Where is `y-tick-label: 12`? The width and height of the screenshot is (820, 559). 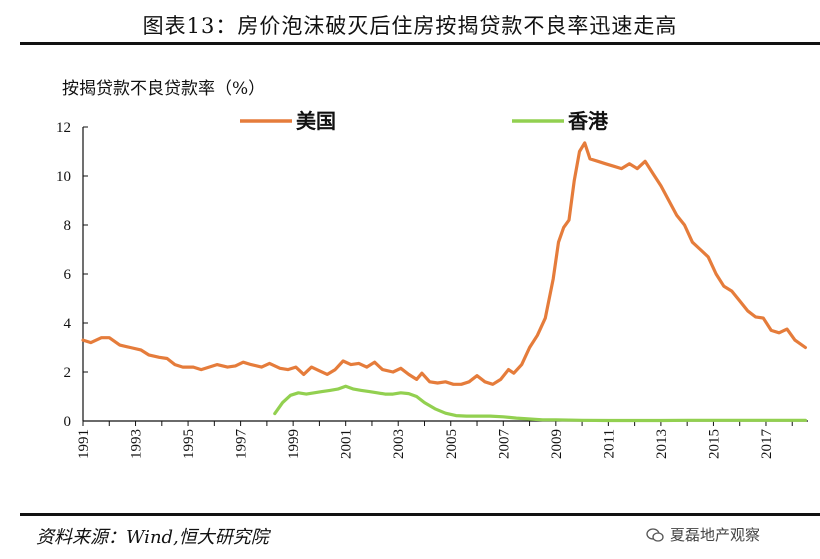 y-tick-label: 12 is located at coordinates (63, 128).